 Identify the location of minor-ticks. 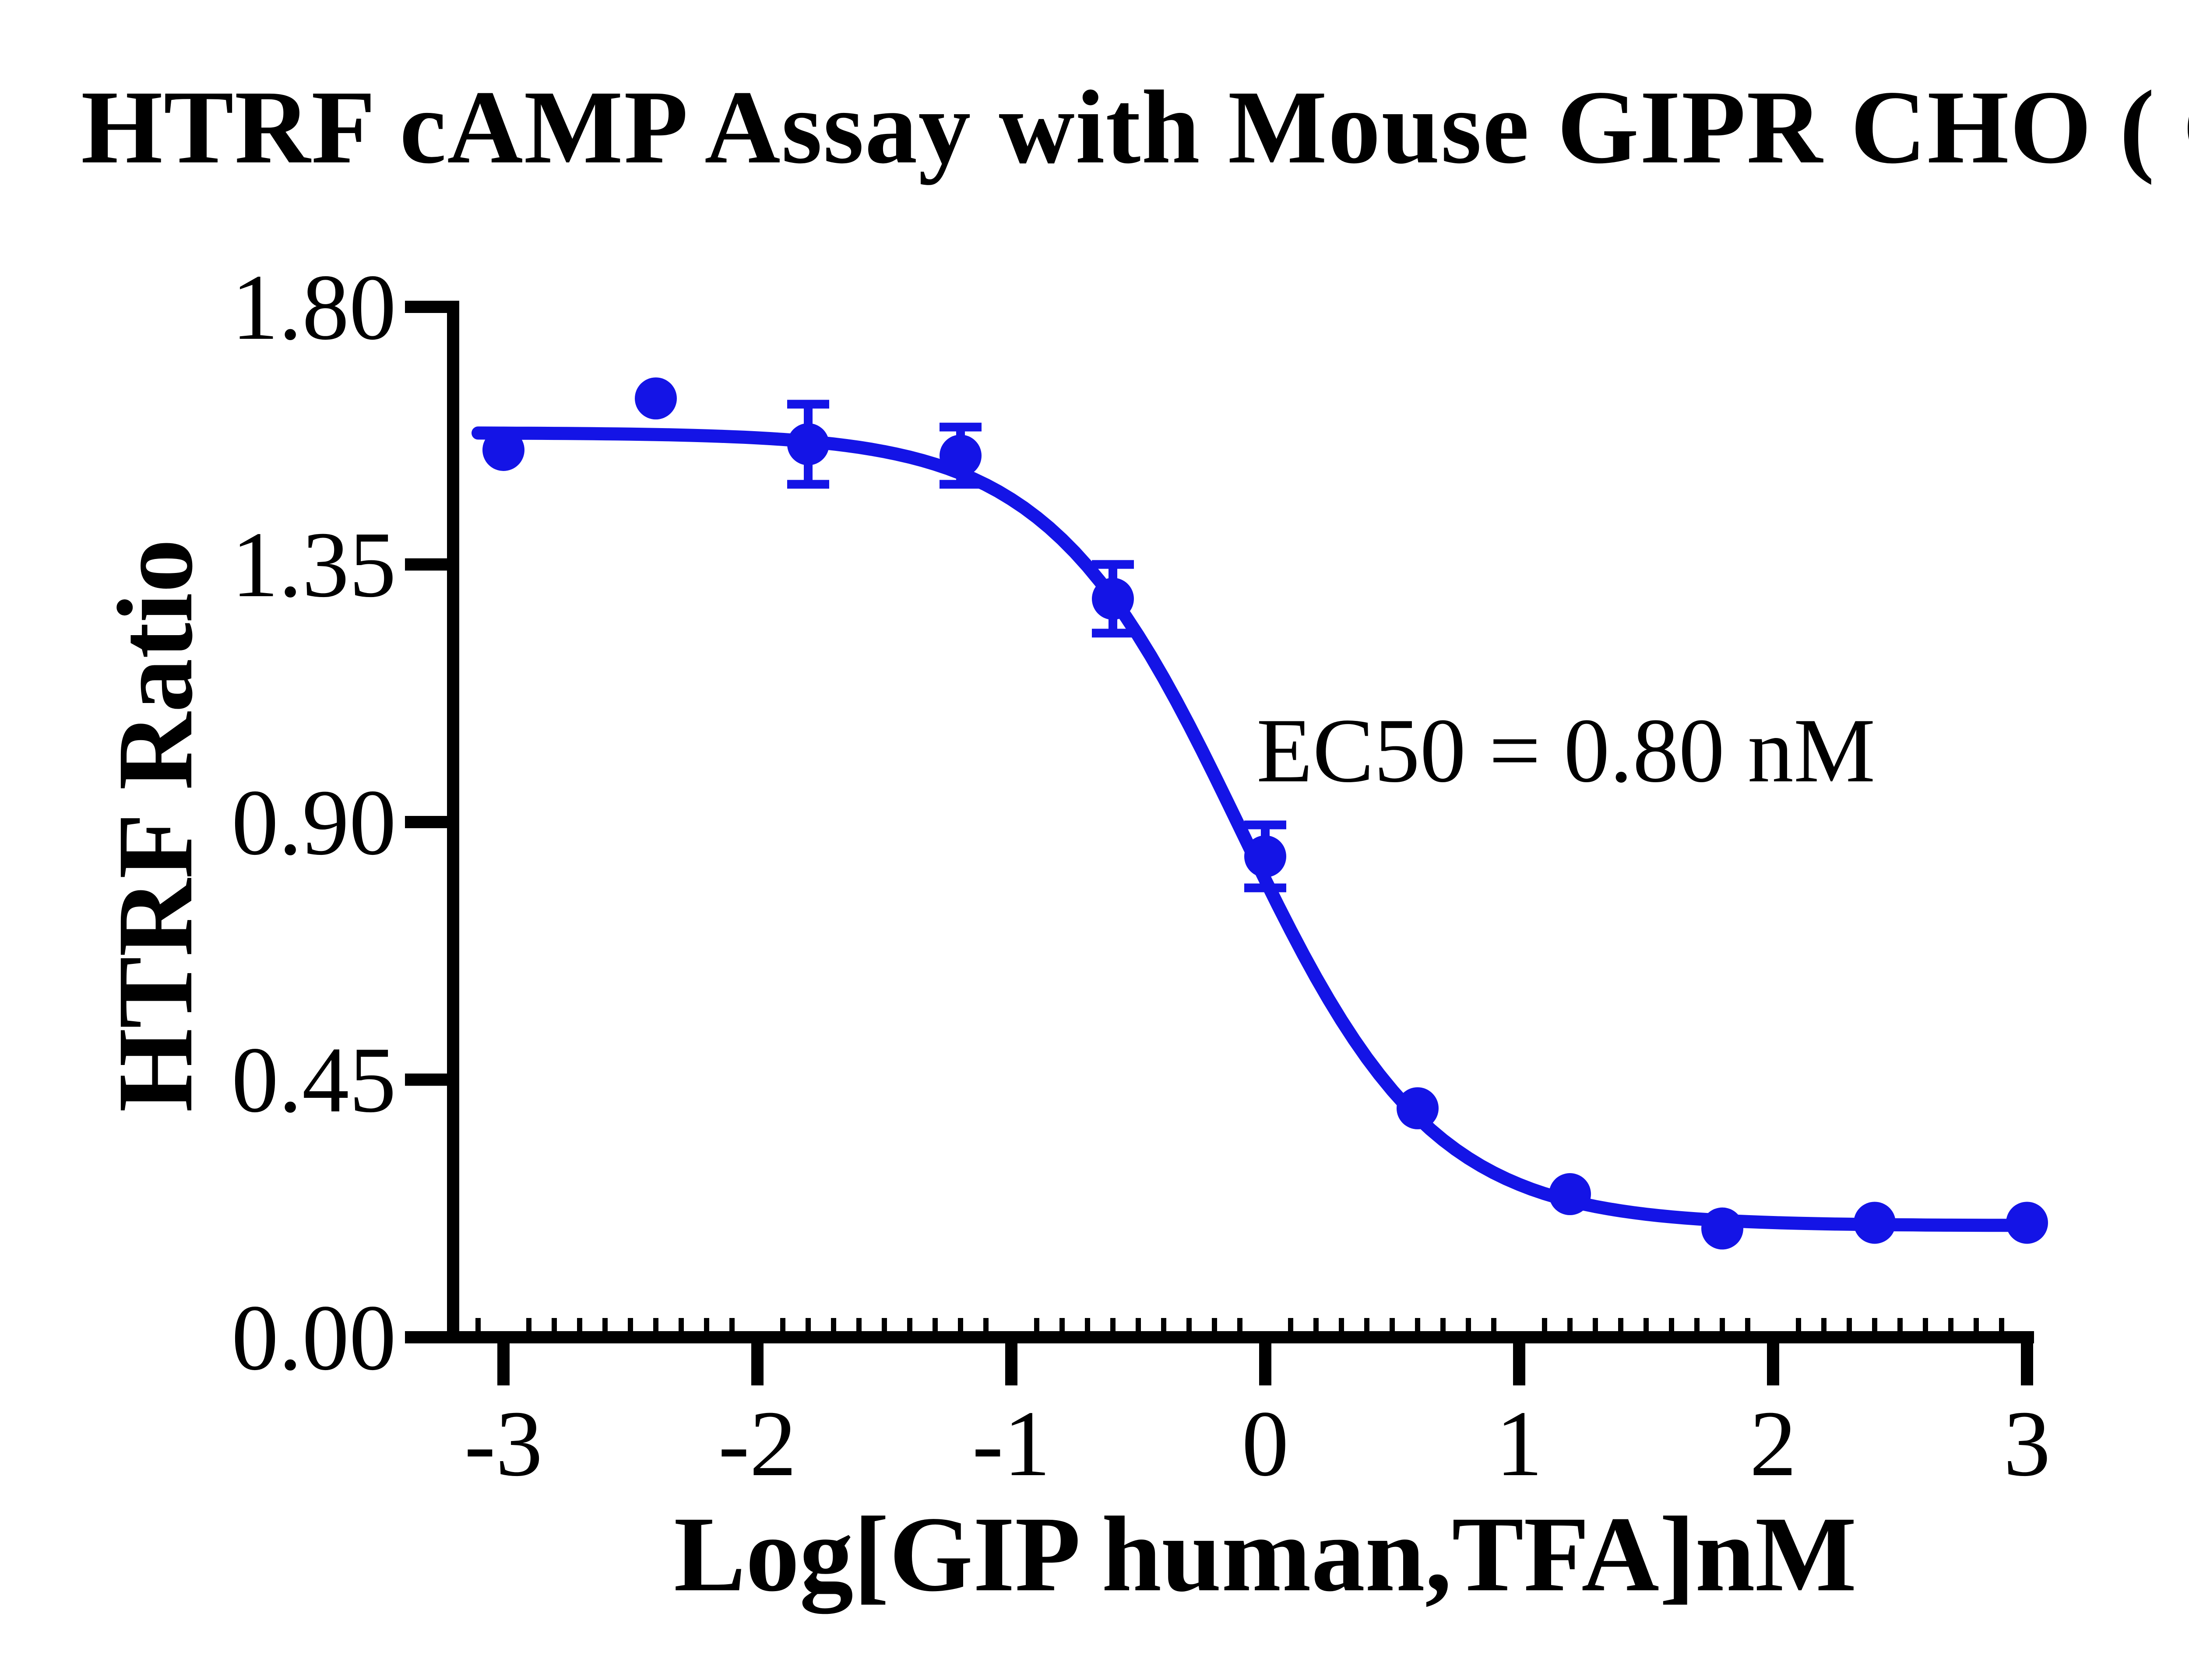
(1239, 1324).